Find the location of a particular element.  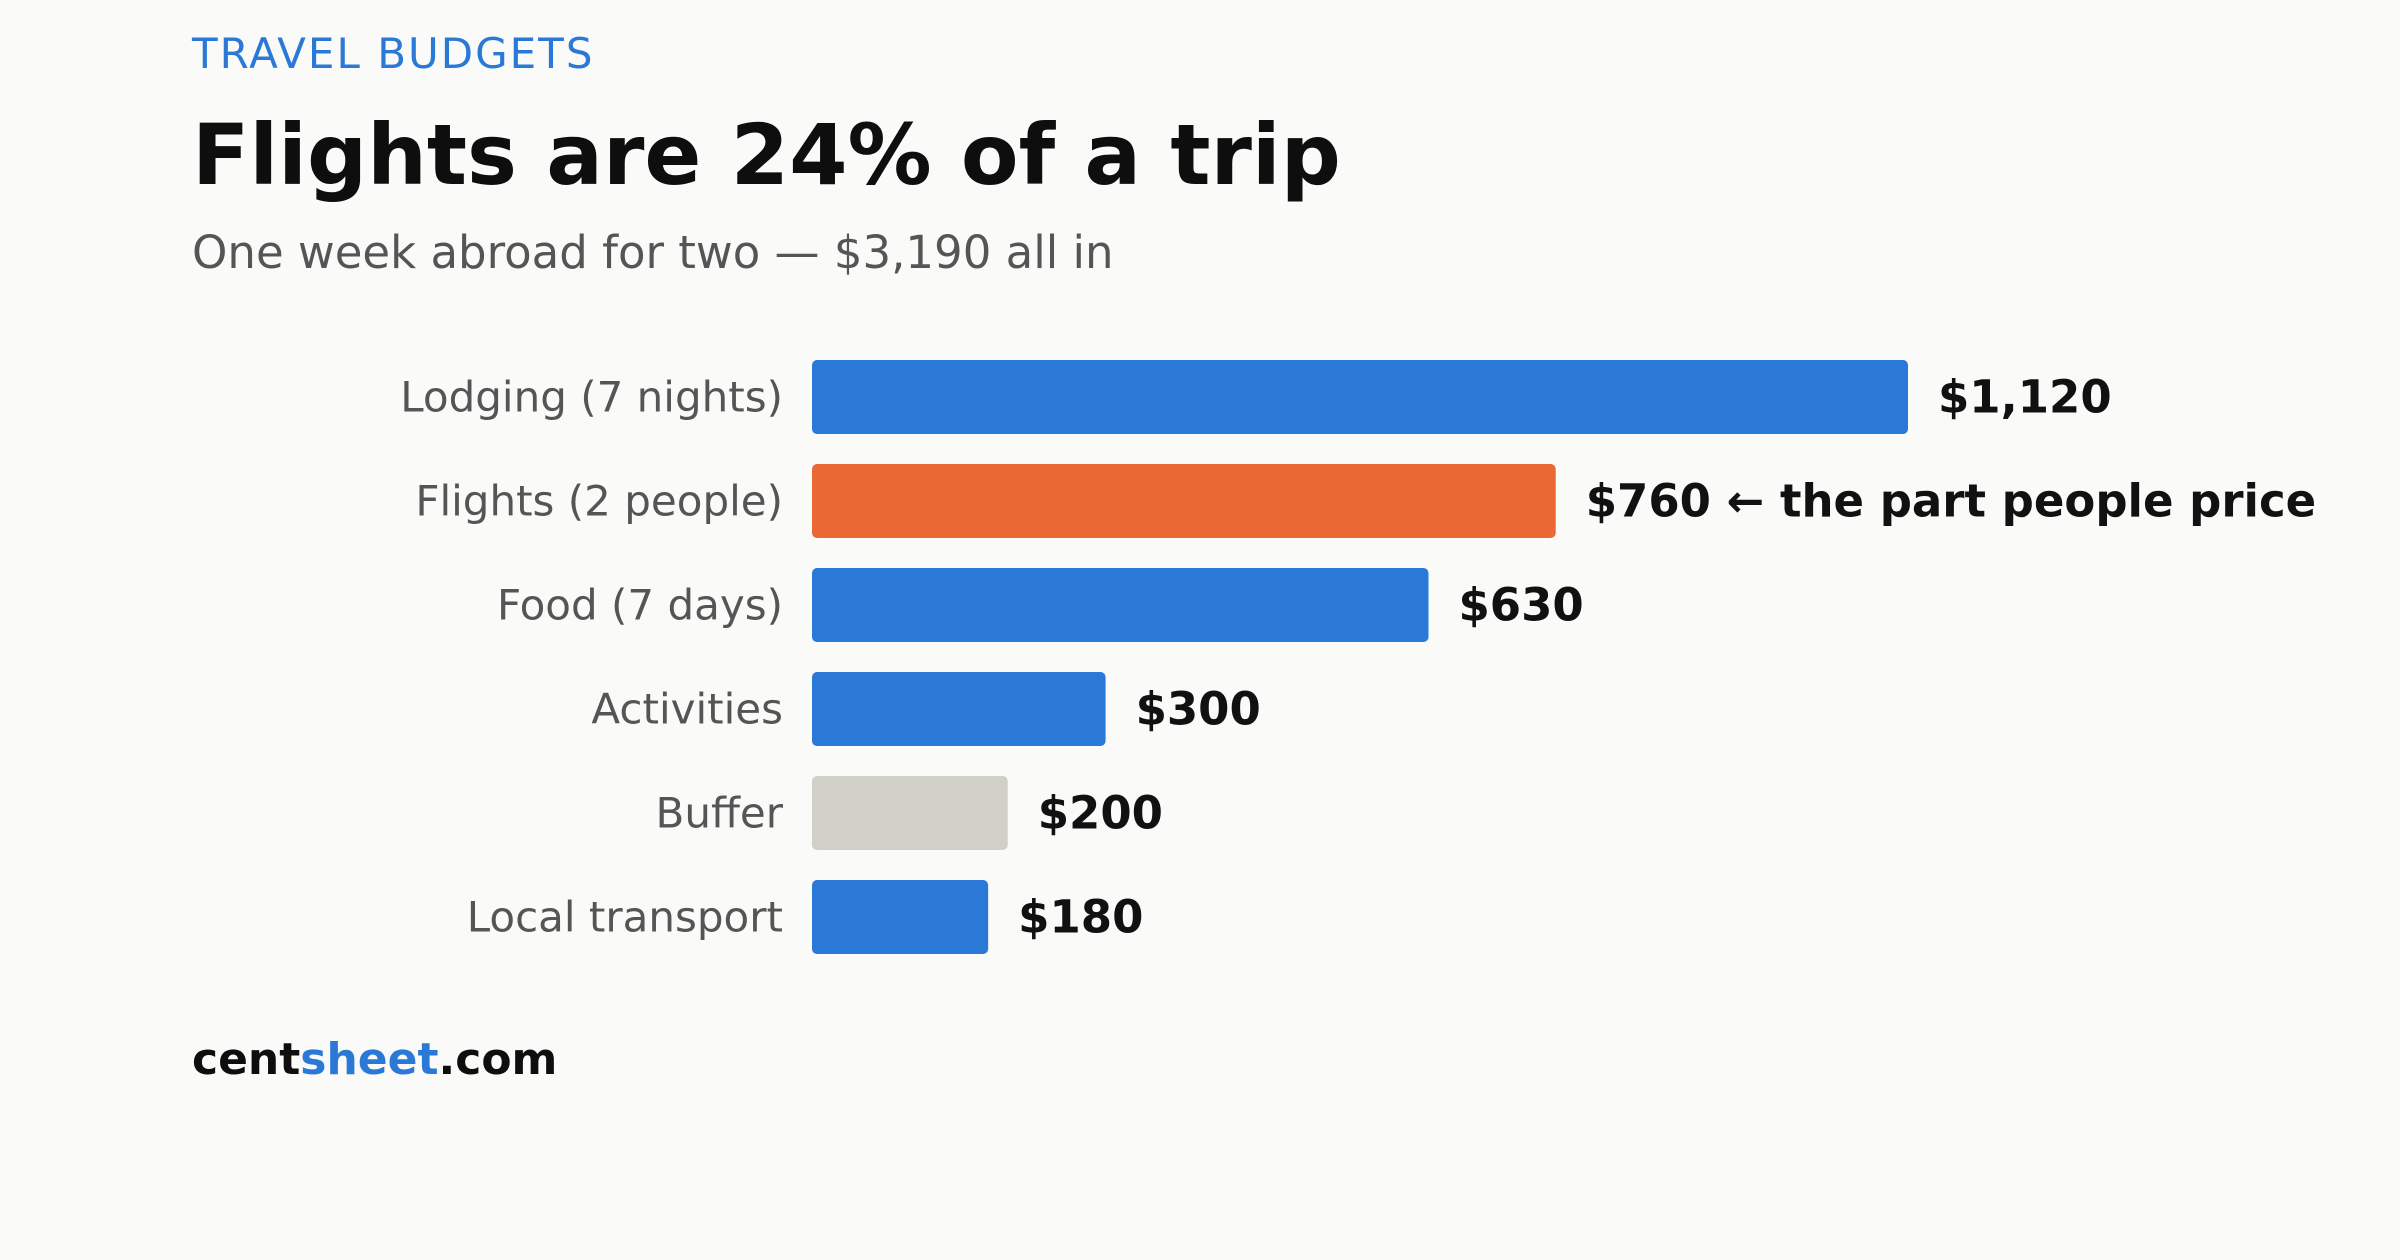

value-label: $630 is located at coordinates (1521, 605).